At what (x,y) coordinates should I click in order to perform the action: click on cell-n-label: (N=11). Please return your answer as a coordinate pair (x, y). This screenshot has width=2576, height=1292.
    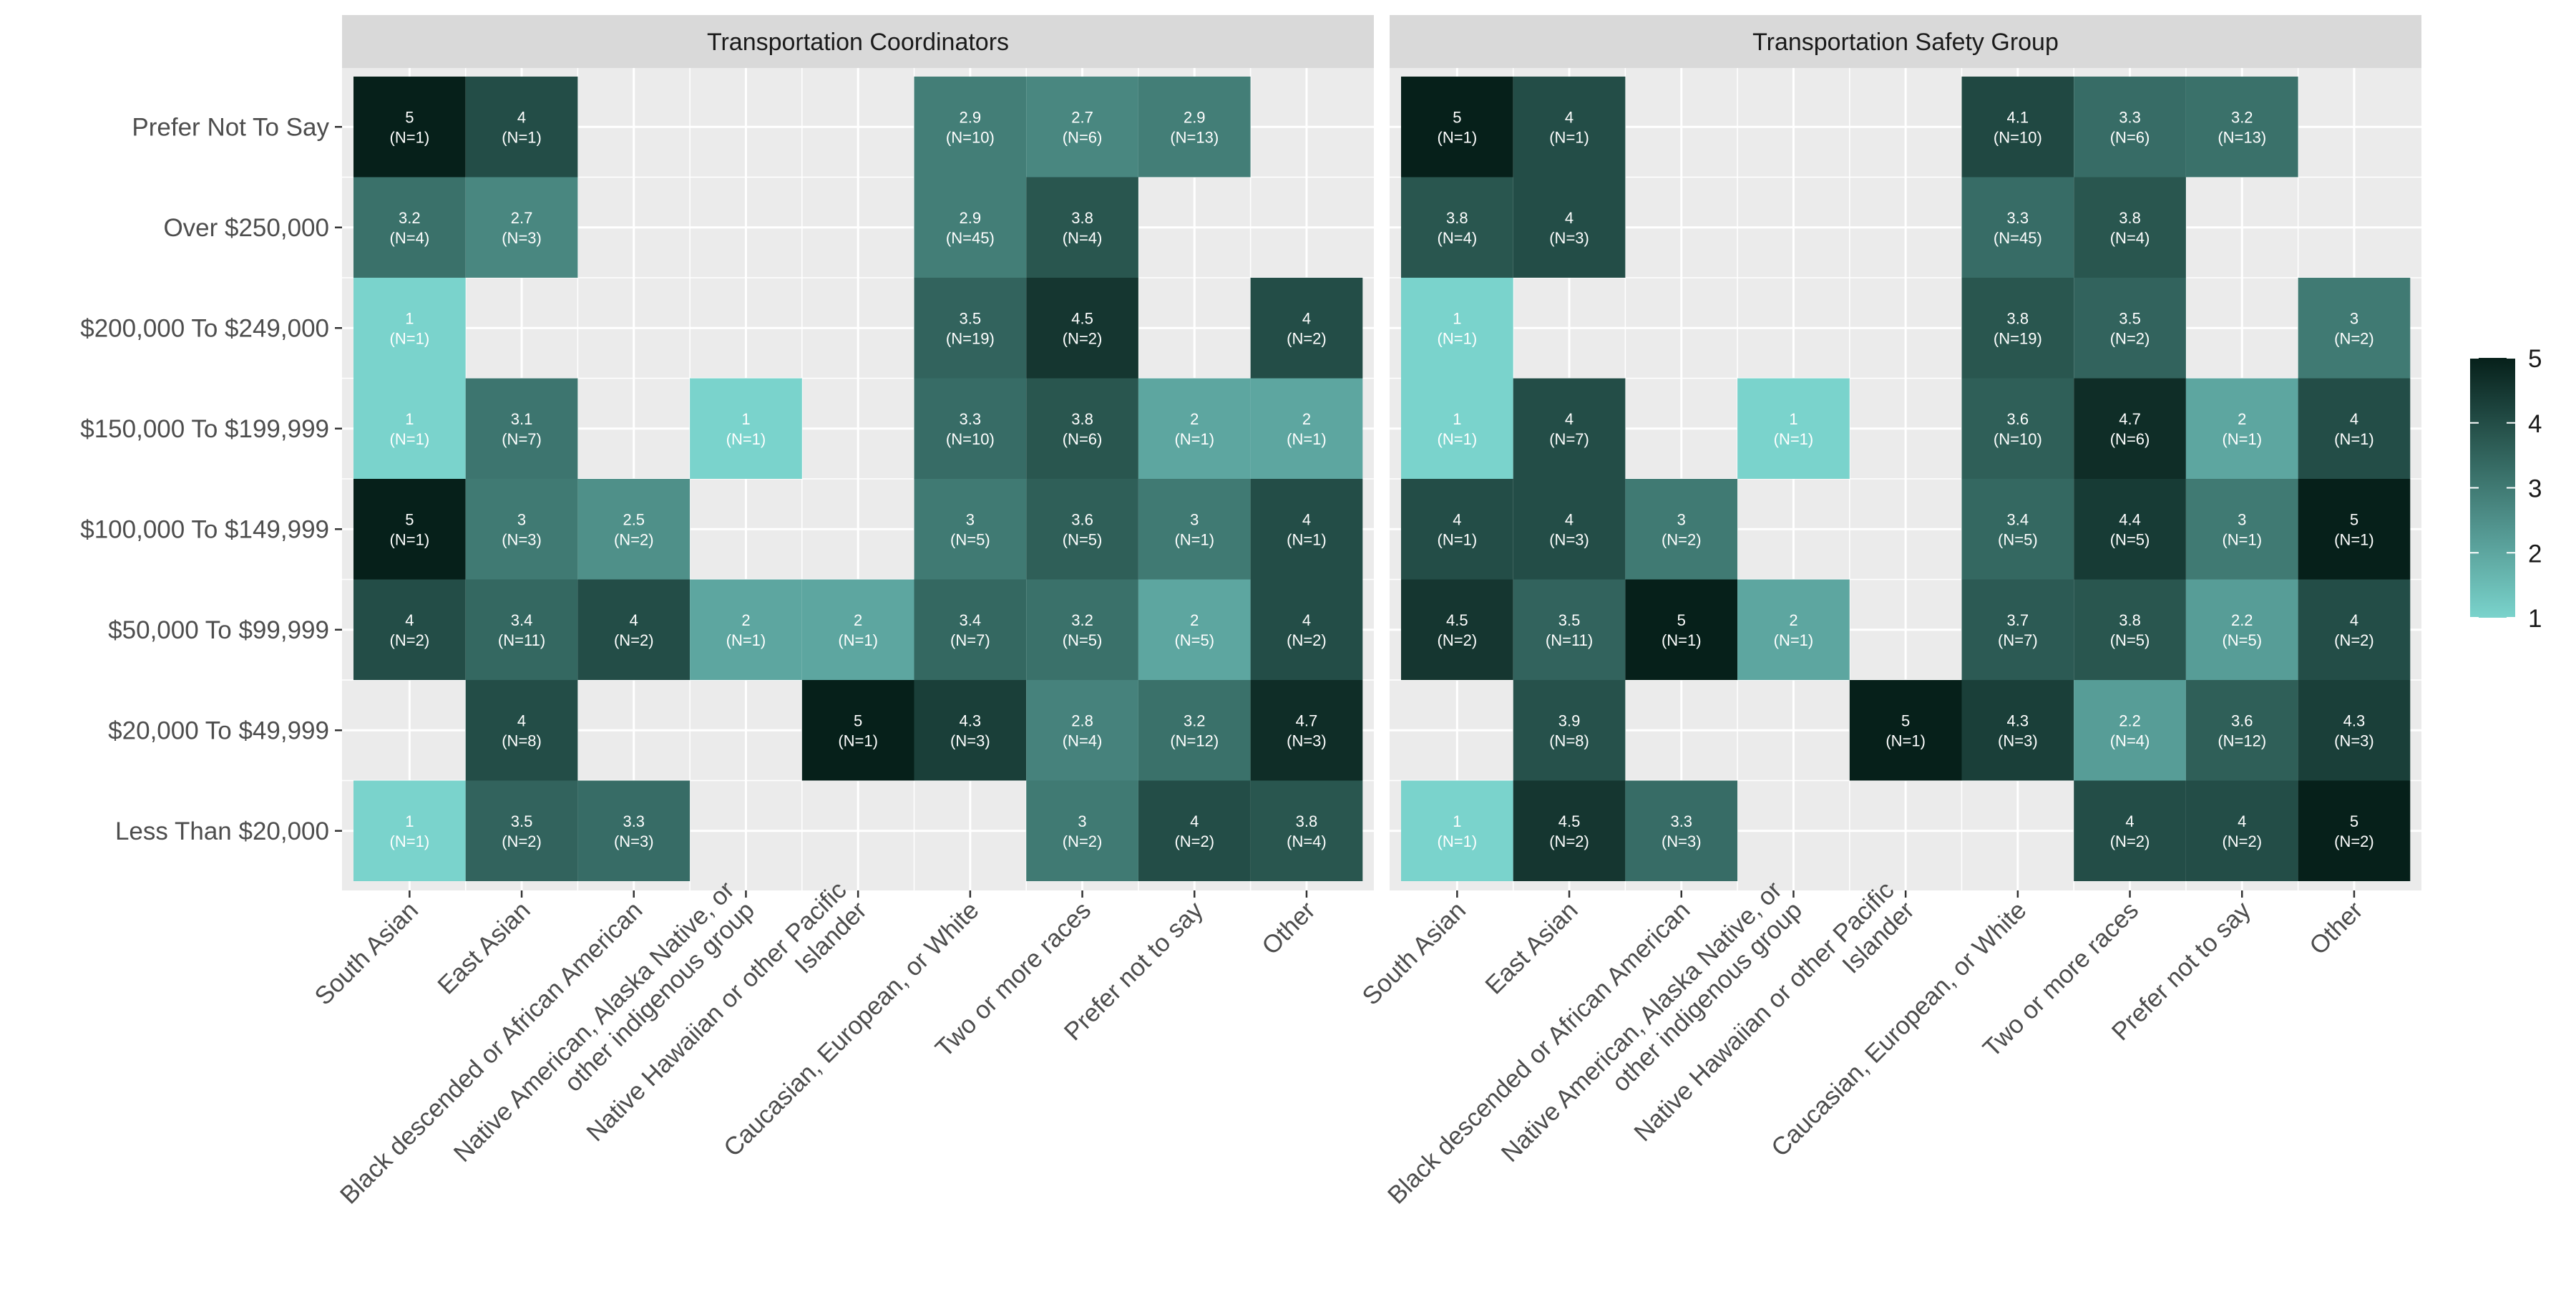
    Looking at the image, I should click on (1569, 640).